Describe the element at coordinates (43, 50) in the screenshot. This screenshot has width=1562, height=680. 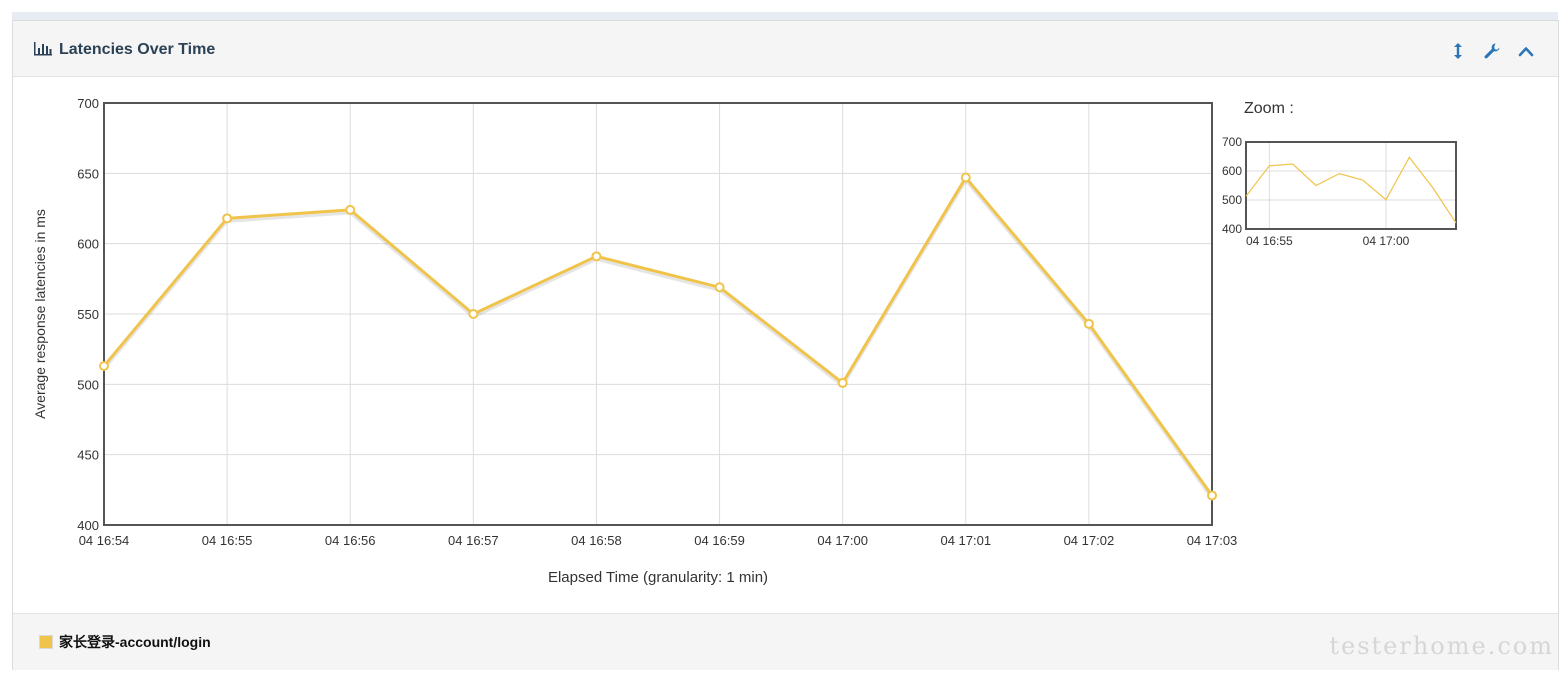
I see `bar-chart-icon` at that location.